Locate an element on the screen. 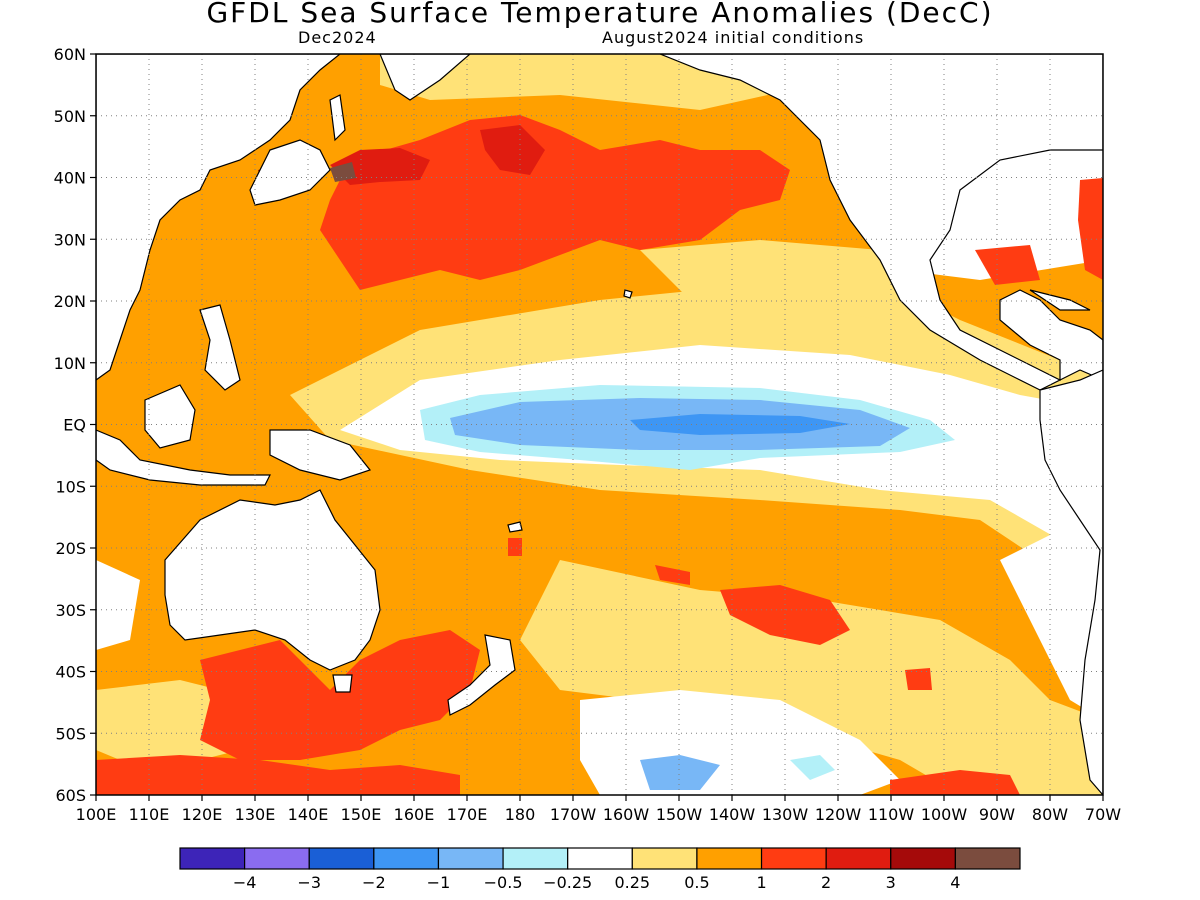 Image resolution: width=1200 pixels, height=900 pixels. lon-tick-label: 150E is located at coordinates (361, 814).